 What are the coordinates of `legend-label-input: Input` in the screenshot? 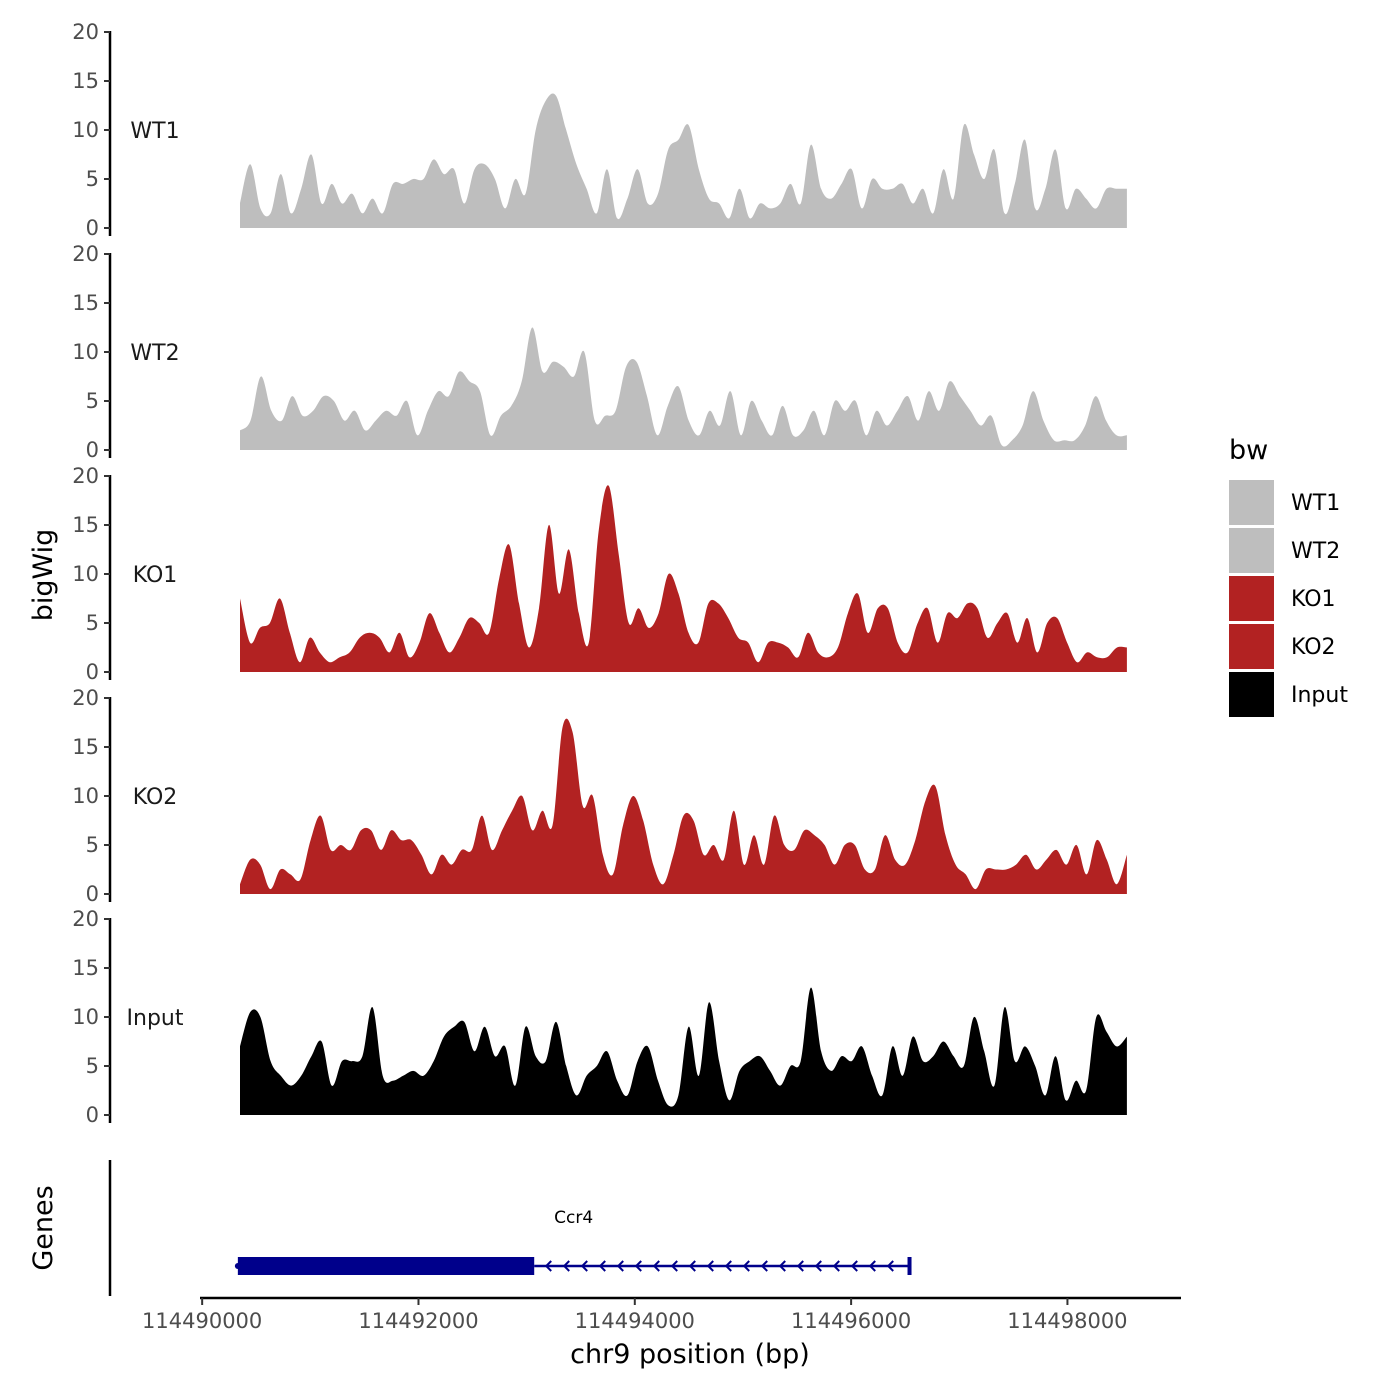 It's located at (1319, 695).